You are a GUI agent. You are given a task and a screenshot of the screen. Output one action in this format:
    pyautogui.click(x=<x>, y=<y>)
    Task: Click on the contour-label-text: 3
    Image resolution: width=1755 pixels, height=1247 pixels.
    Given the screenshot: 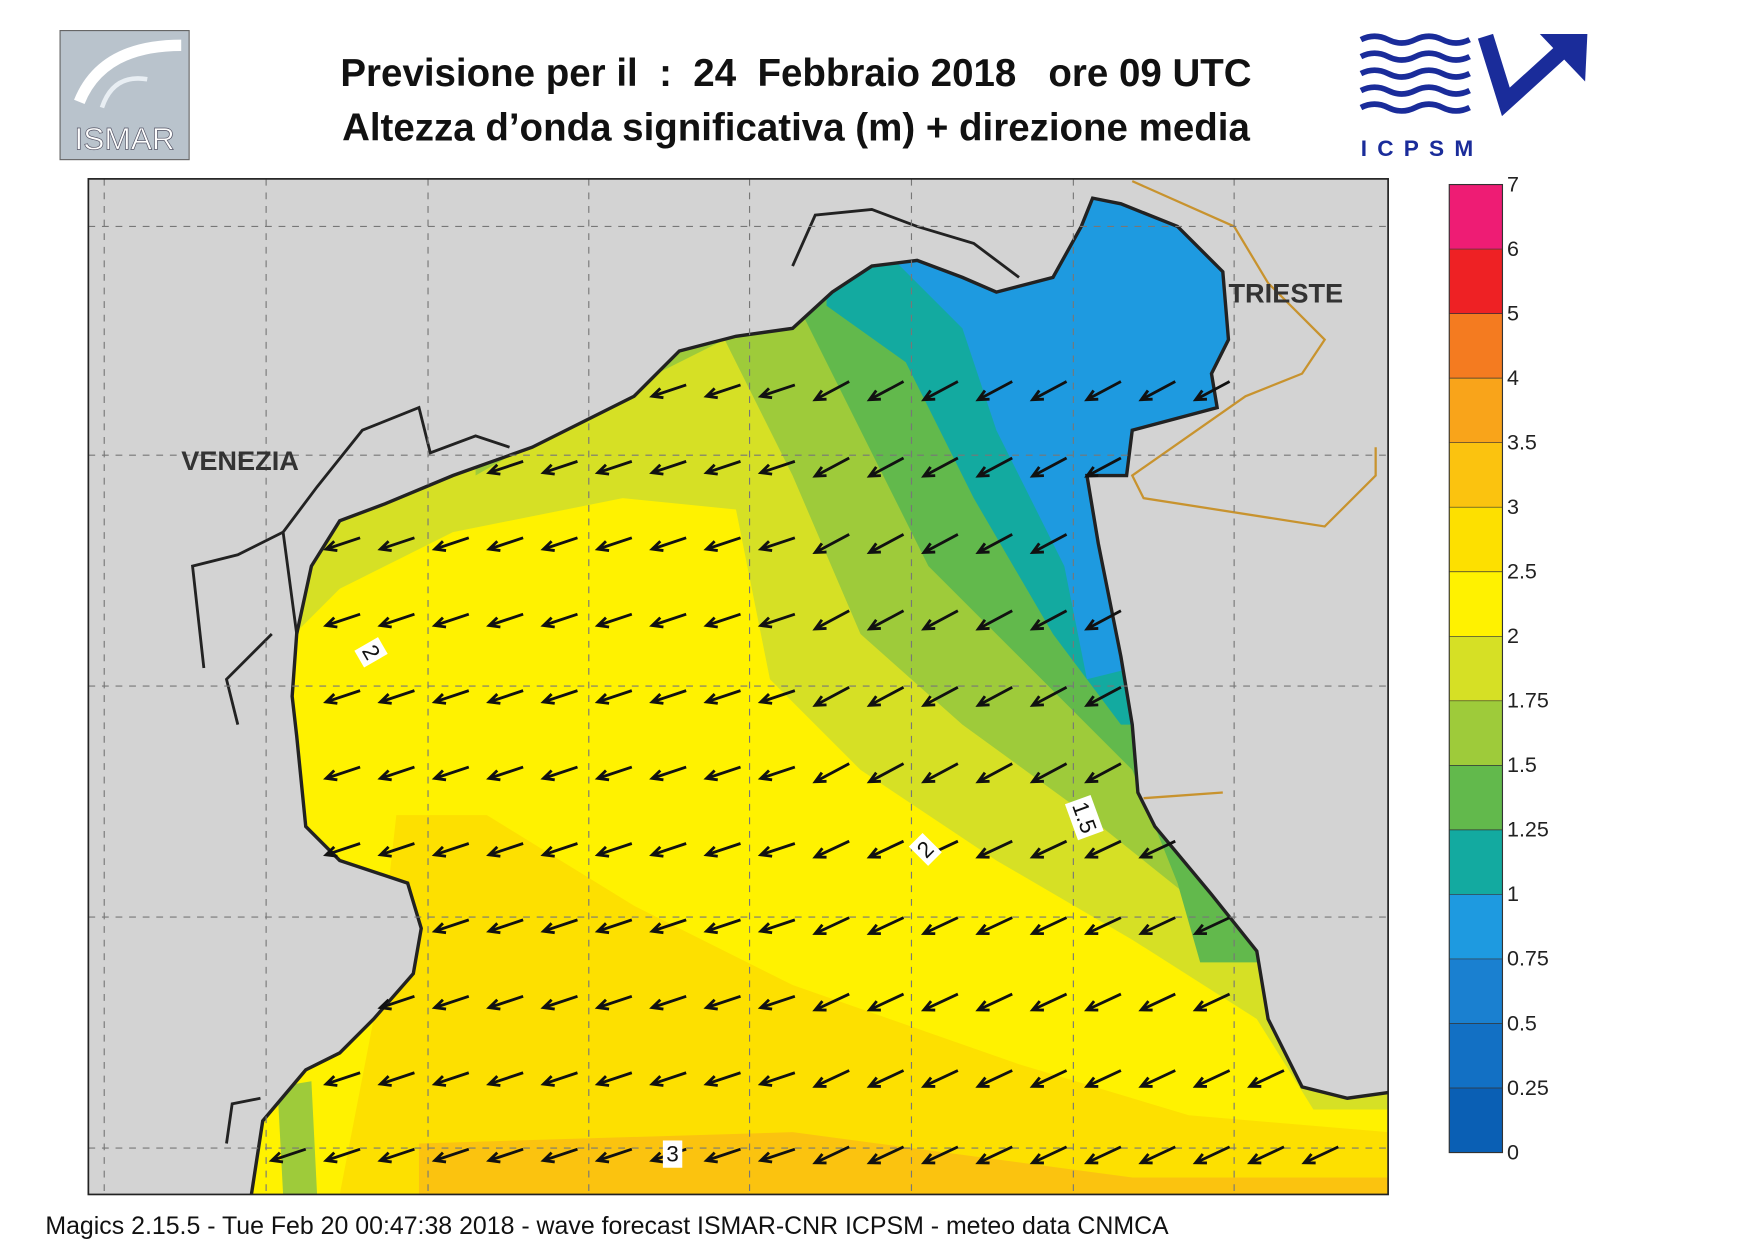 What is the action you would take?
    pyautogui.click(x=672, y=1154)
    